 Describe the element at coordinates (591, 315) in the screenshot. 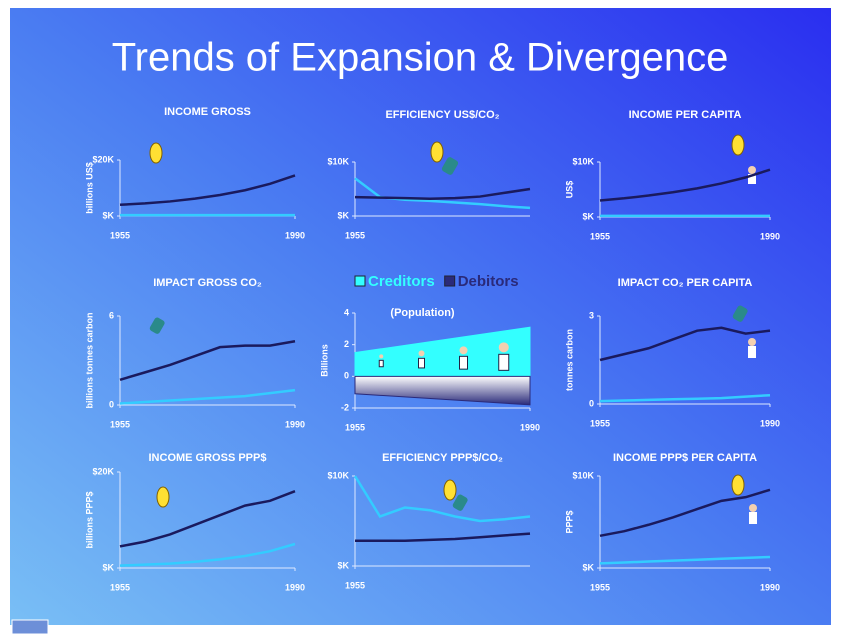

I see `y-tick-label: 3` at that location.